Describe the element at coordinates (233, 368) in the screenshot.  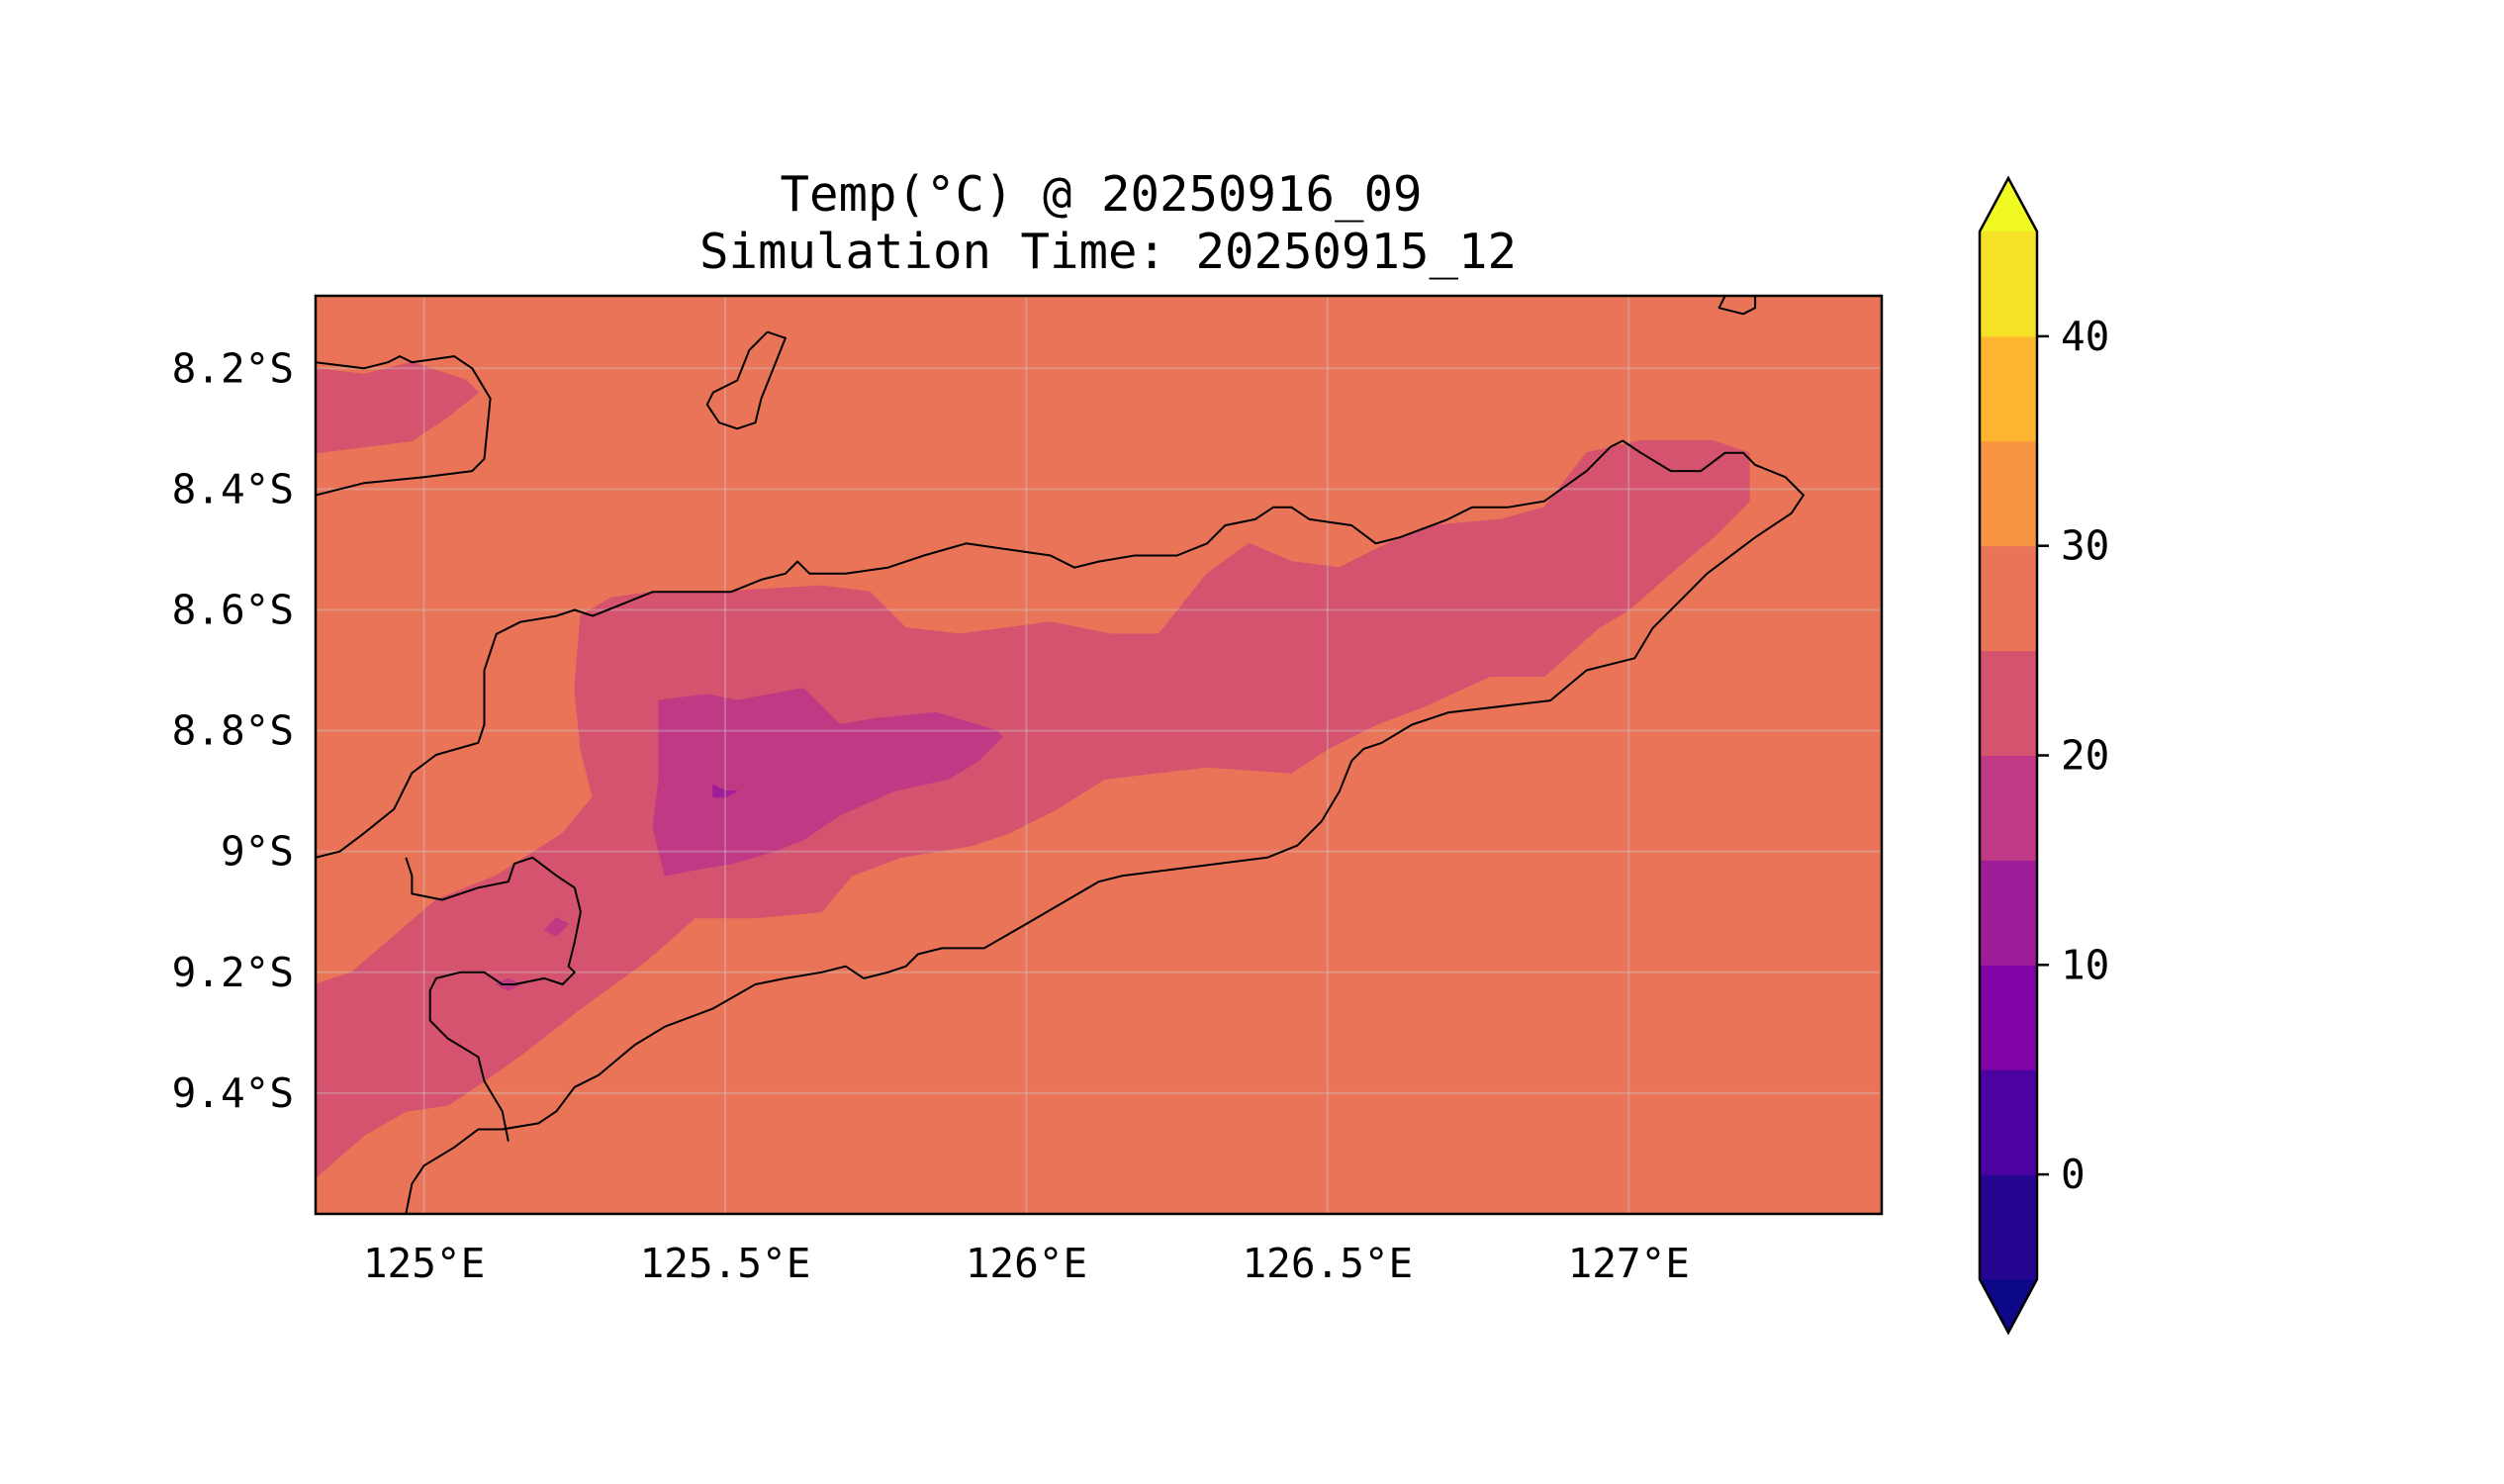
I see `y-tick-label: 8.2°S` at that location.